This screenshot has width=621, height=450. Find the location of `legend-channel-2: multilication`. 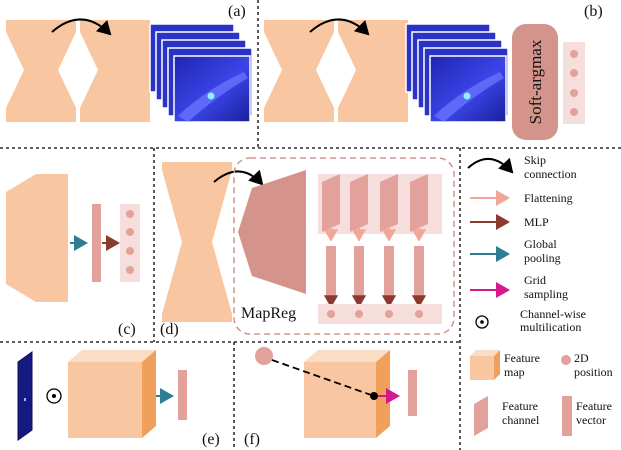

legend-channel-2: multilication is located at coordinates (550, 327).